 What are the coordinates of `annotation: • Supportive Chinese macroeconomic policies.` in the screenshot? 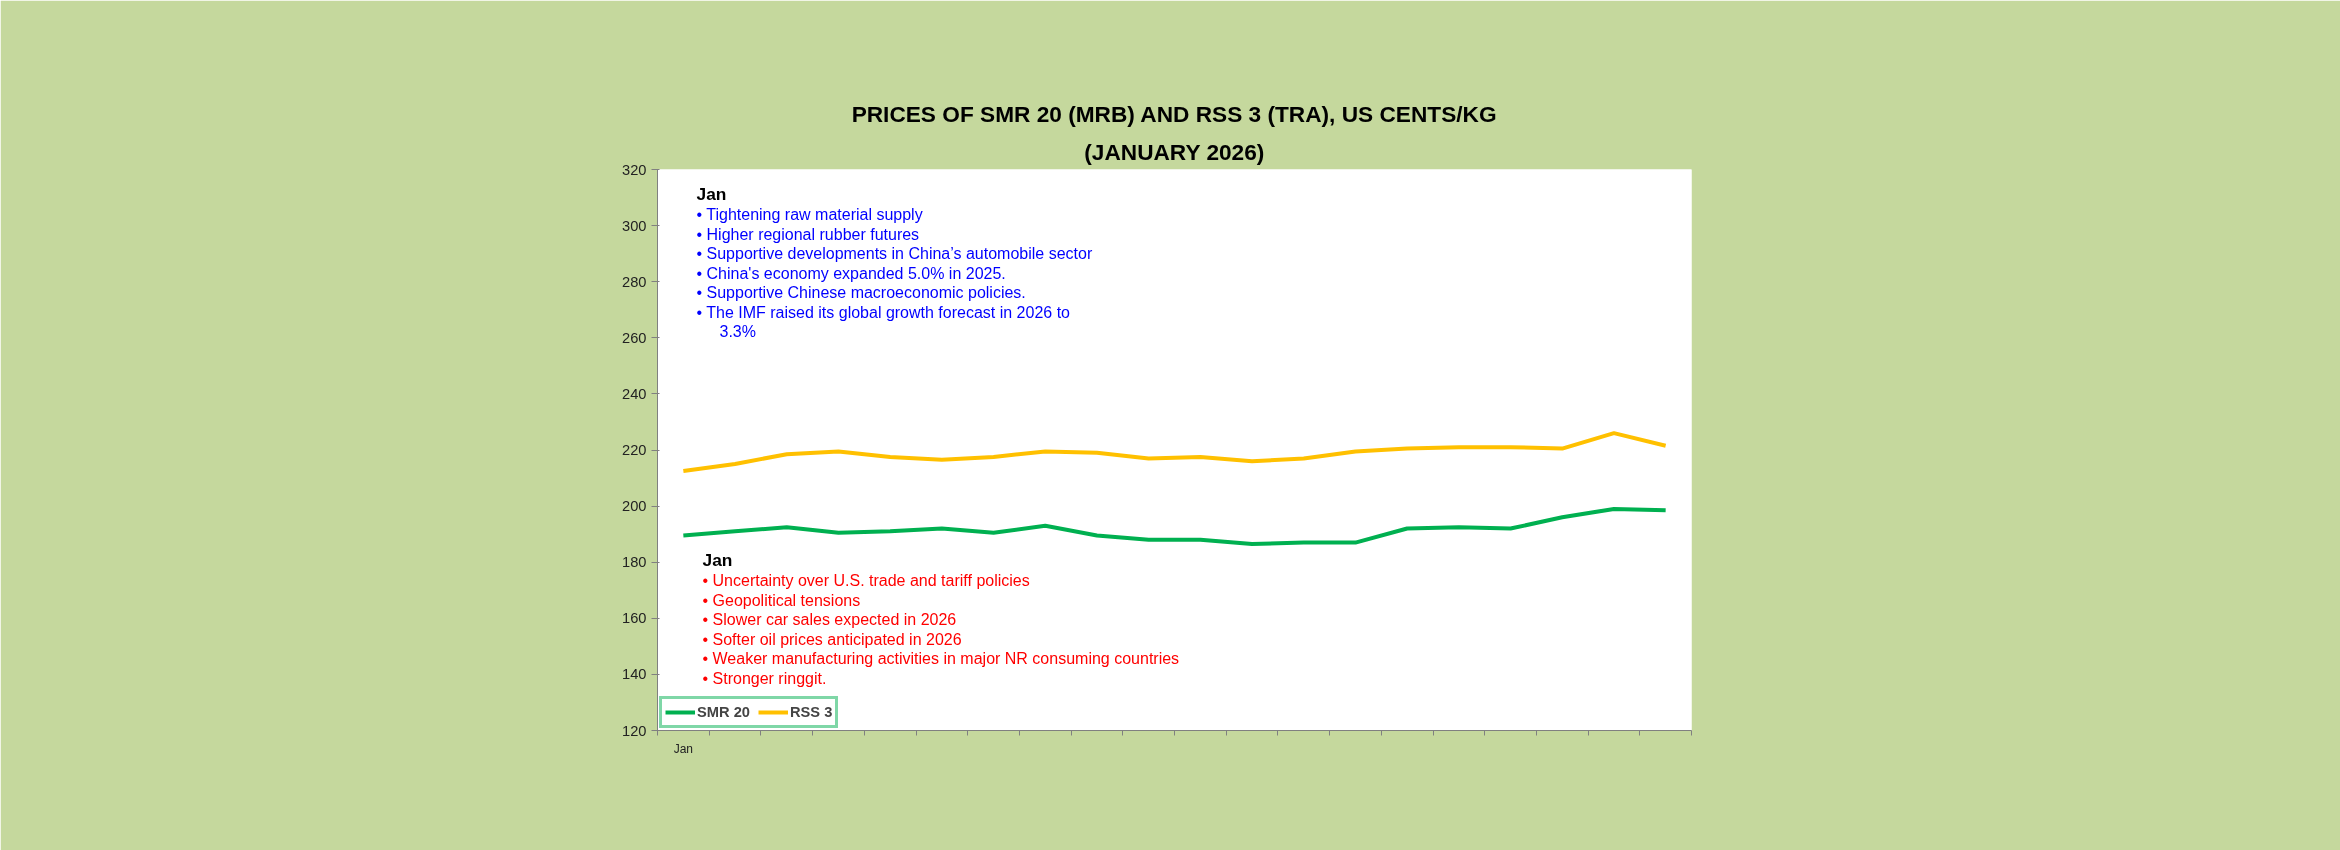 It's located at (861, 292).